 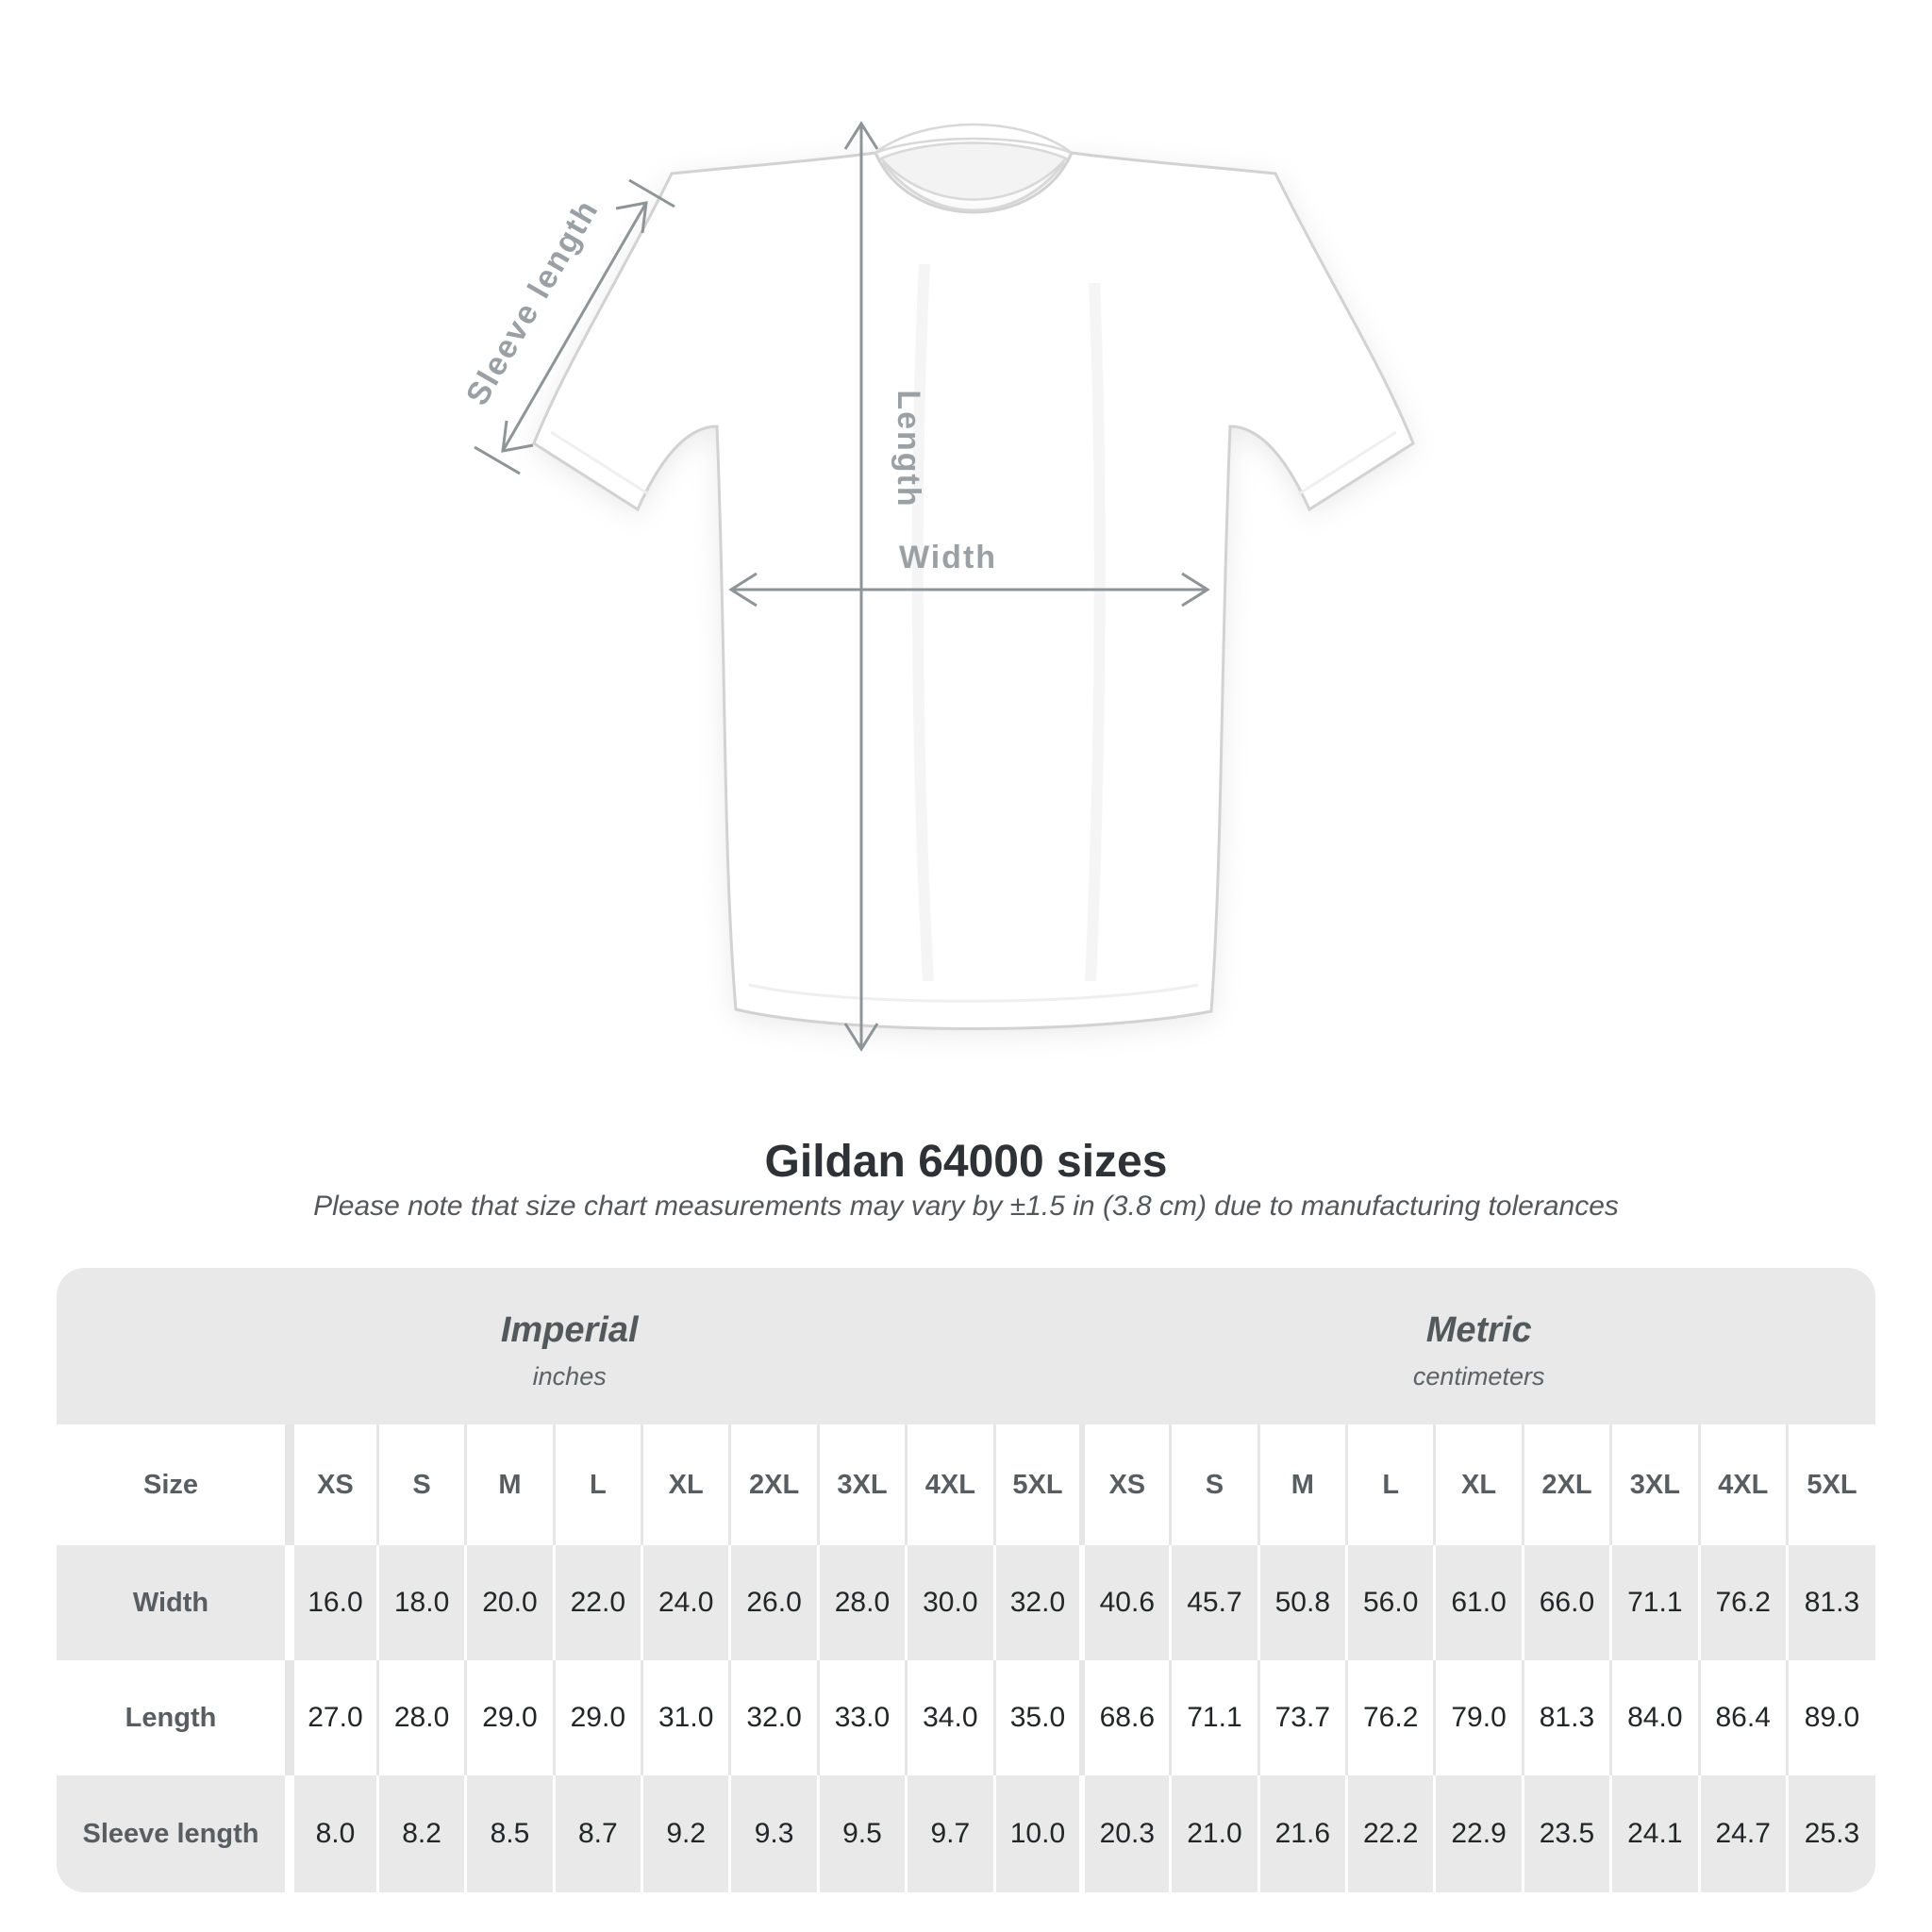 I want to click on value-cell: 89.0, so click(x=1830, y=1718).